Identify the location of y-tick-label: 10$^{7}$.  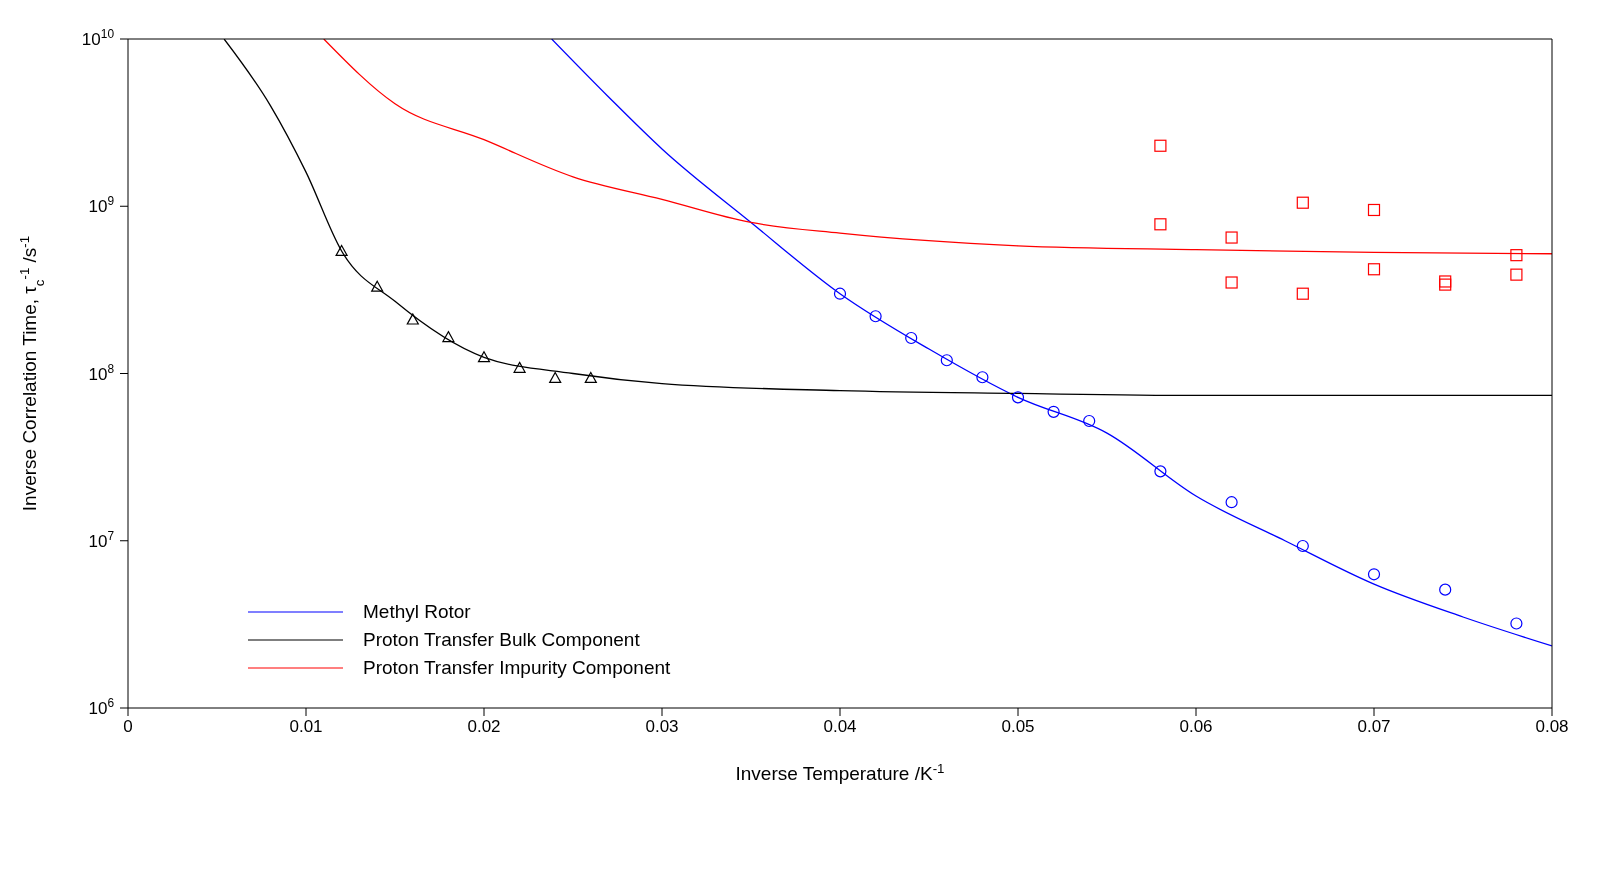
(101, 539).